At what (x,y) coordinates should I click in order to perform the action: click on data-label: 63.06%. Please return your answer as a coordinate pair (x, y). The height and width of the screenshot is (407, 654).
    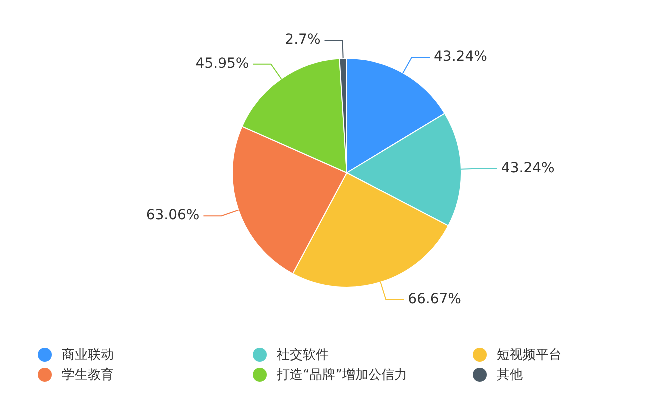
    Looking at the image, I should click on (173, 216).